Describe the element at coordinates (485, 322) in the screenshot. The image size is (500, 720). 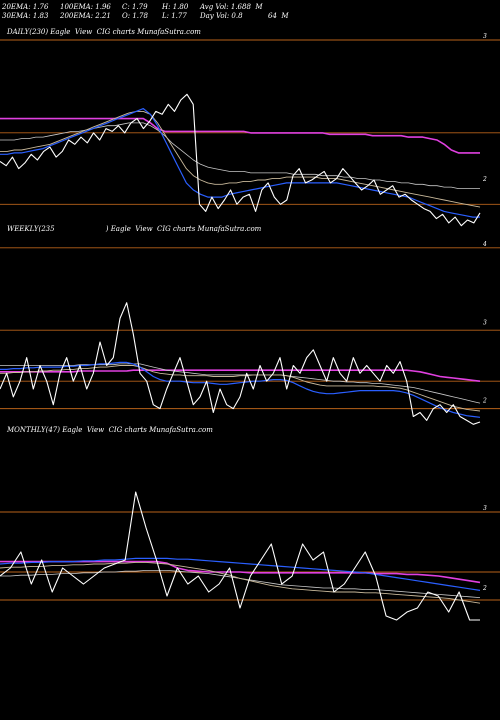
I see `weekly-ytick-label-1: 3` at that location.